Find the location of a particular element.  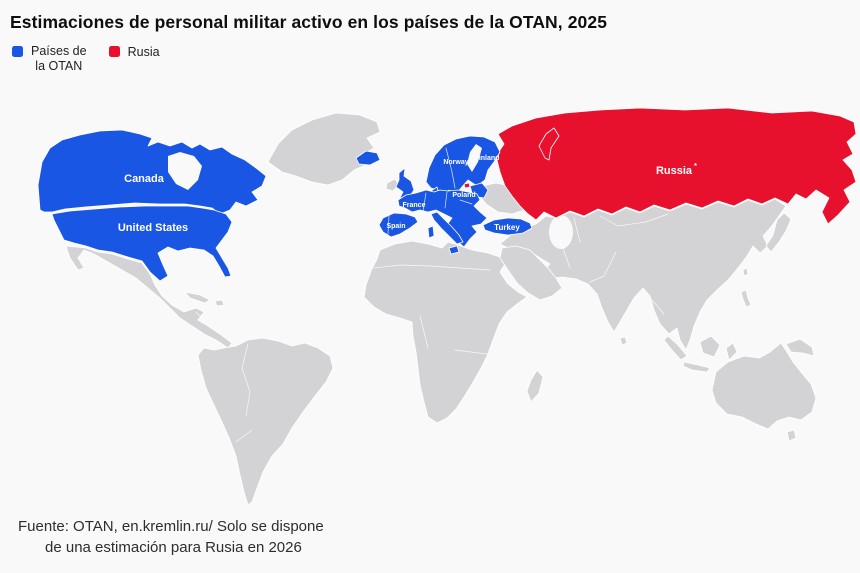

landmass-africa is located at coordinates (445, 332).